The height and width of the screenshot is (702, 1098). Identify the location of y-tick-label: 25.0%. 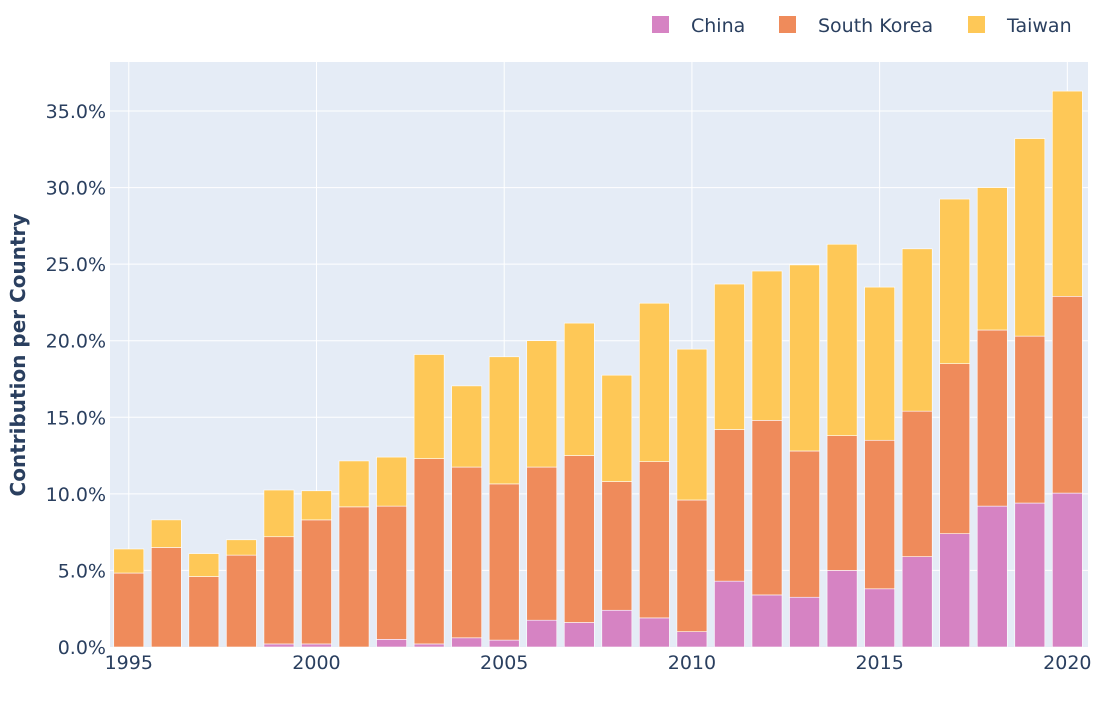
(76, 265).